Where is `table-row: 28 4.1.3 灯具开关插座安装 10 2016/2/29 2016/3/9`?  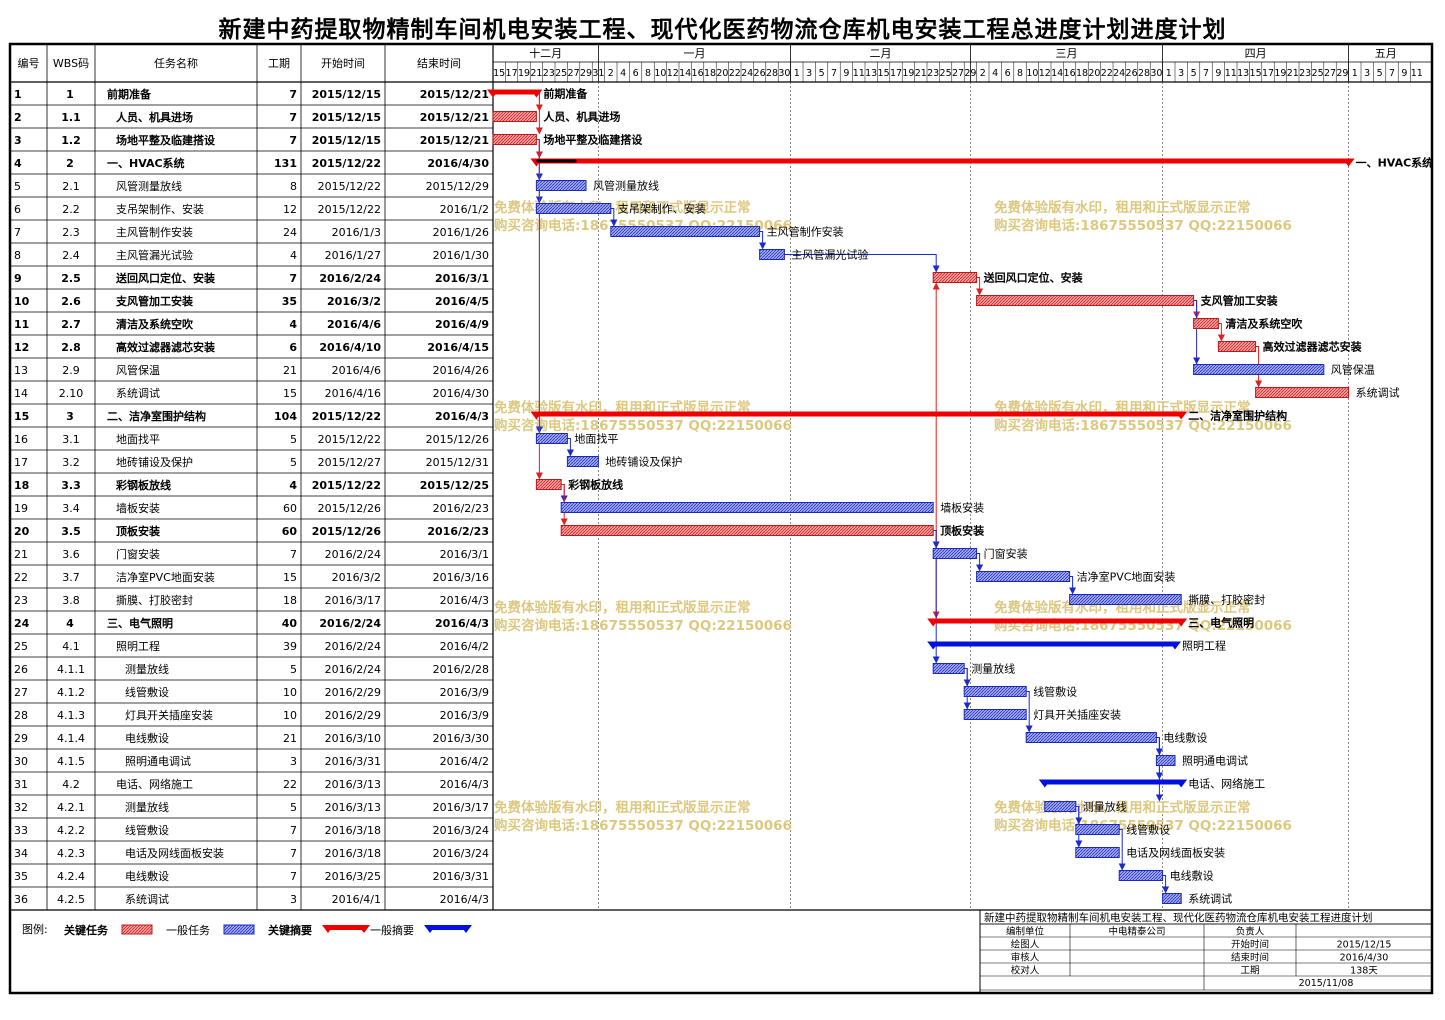 table-row: 28 4.1.3 灯具开关插座安装 10 2016/2/29 2016/3/9 is located at coordinates (251, 715).